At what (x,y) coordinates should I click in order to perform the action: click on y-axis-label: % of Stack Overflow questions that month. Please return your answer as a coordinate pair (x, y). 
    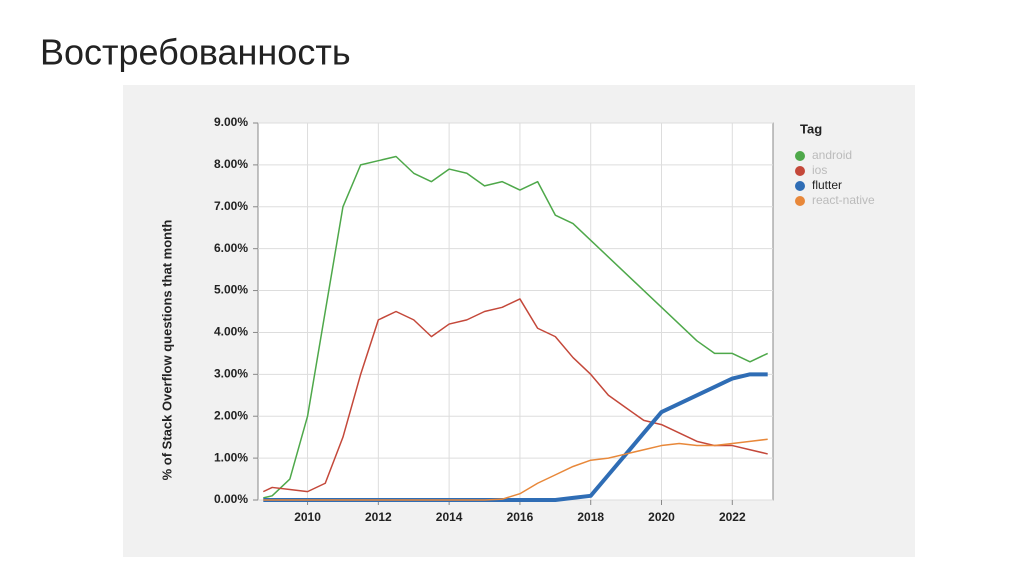
    Looking at the image, I should click on (166, 350).